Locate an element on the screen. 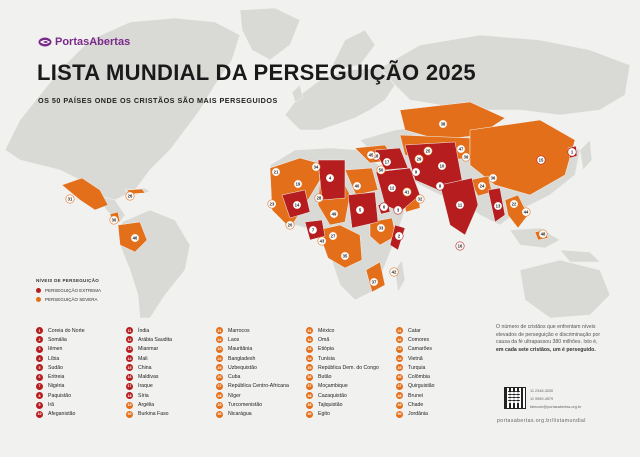 This screenshot has width=640, height=457. map-marker: 45 is located at coordinates (371, 155).